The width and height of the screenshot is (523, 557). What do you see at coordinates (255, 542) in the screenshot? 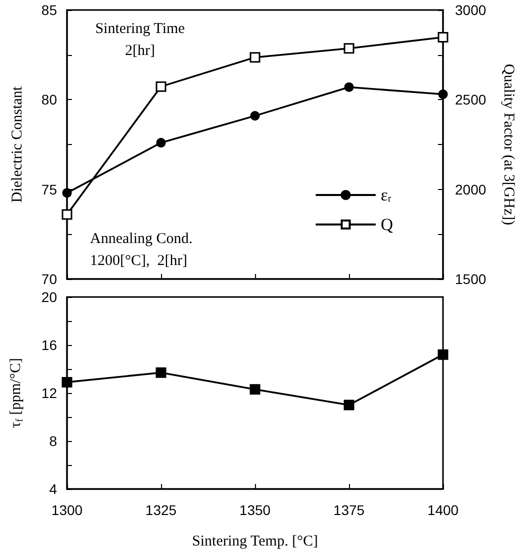
I see `x-axis-title: Sintering Temp. [°C]` at bounding box center [255, 542].